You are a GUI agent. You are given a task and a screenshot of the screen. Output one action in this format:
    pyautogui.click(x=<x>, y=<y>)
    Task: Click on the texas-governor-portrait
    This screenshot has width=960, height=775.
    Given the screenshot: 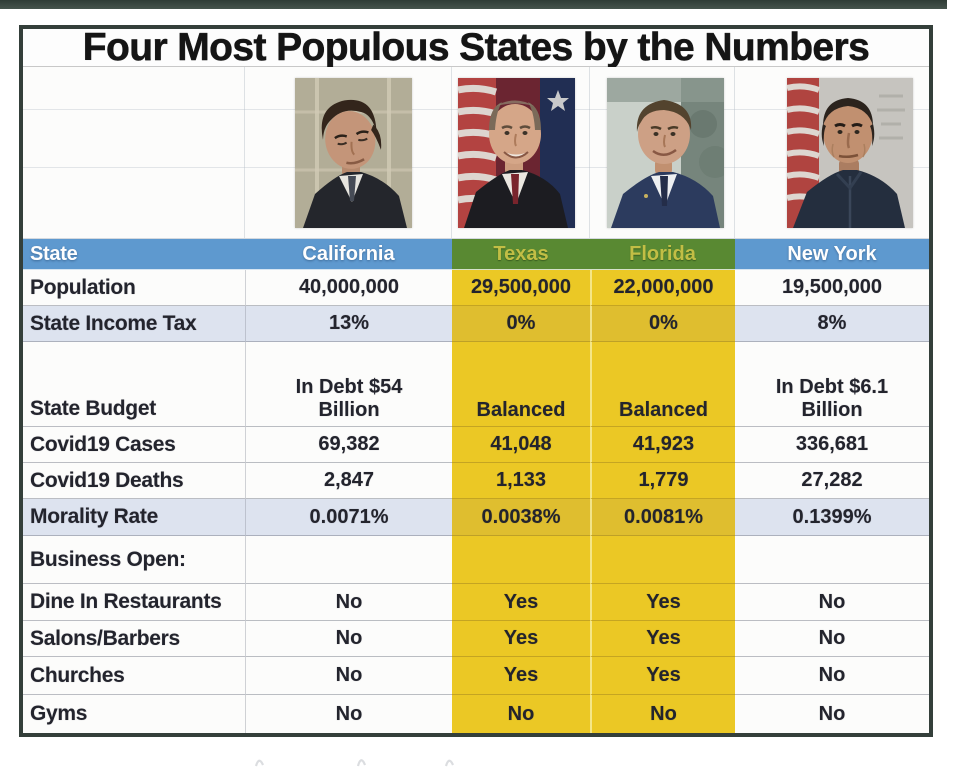 What is the action you would take?
    pyautogui.click(x=516, y=153)
    